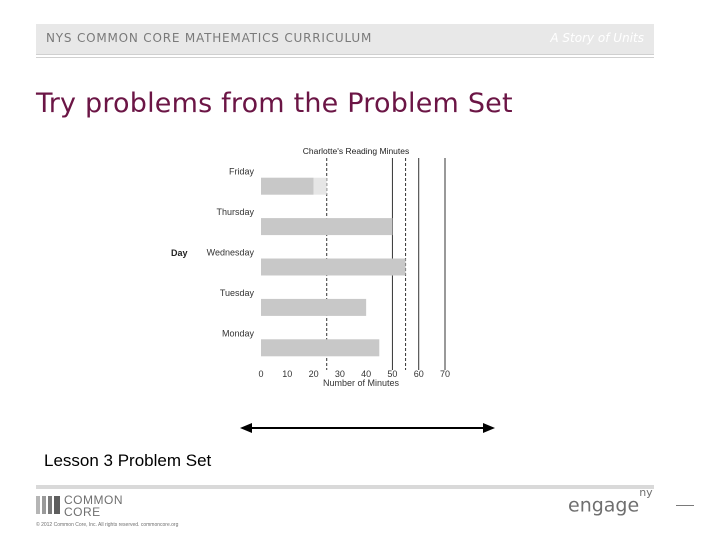 The image size is (720, 540). Describe the element at coordinates (246, 428) in the screenshot. I see `arrow-left-icon` at that location.